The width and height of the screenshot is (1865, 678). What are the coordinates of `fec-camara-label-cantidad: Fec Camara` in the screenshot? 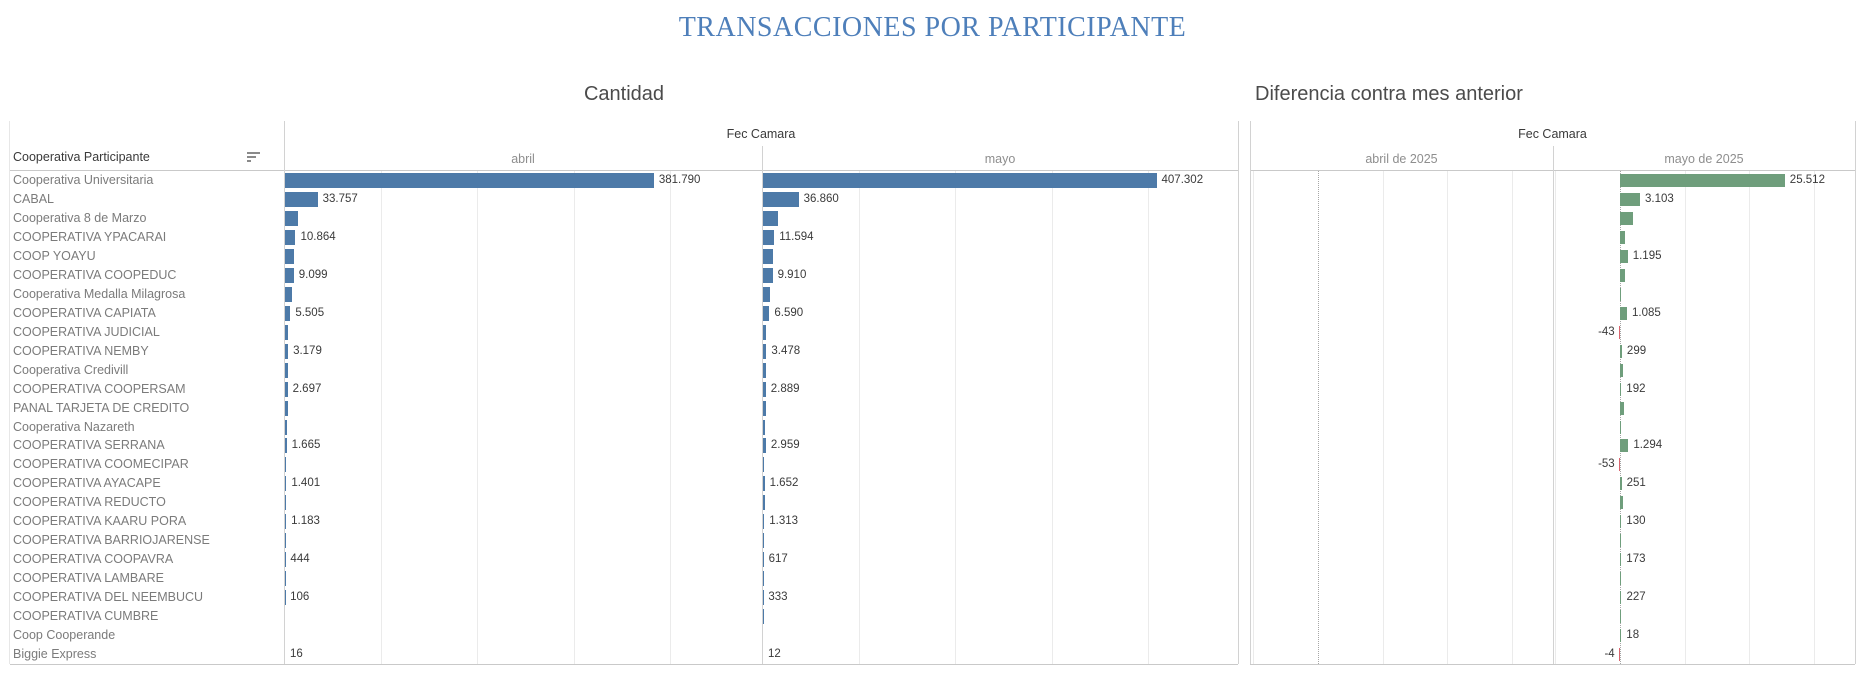 It's located at (761, 134).